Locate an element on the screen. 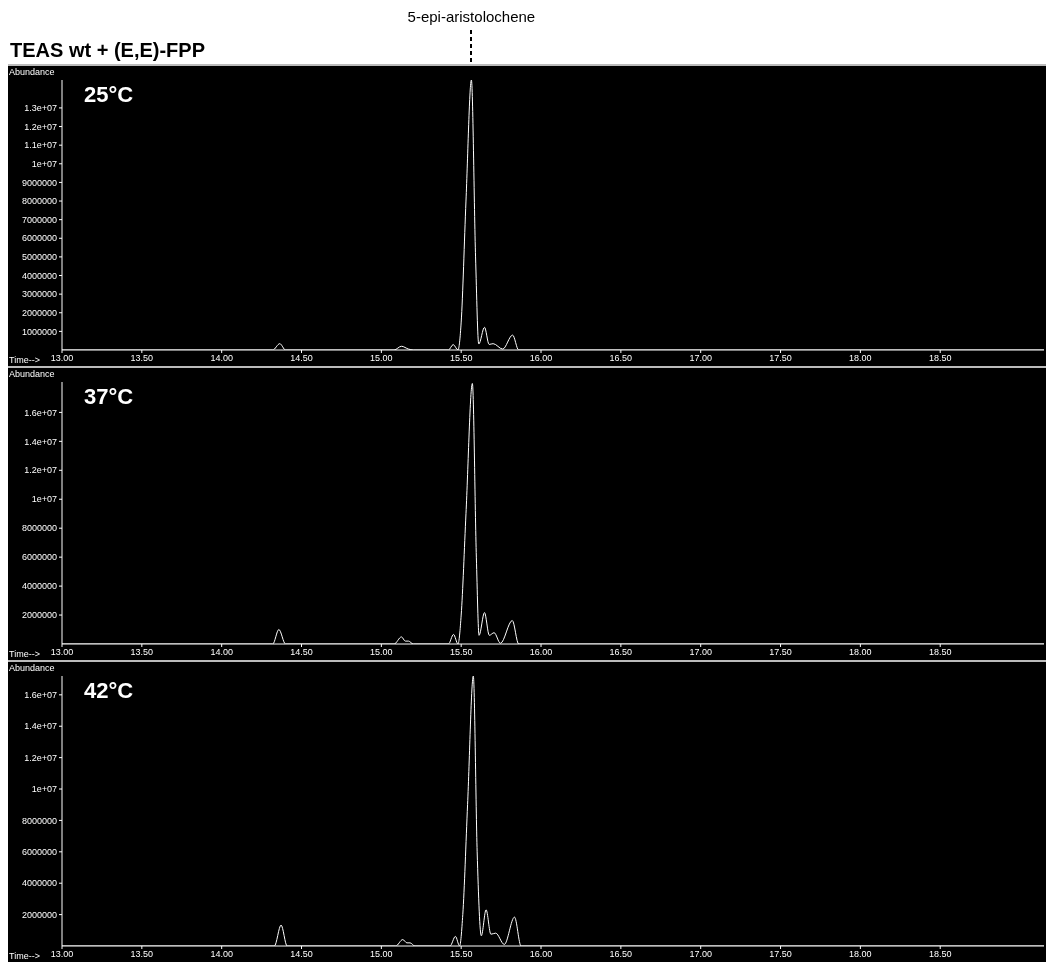  y-tick-label: 9000000 is located at coordinates (39, 182).